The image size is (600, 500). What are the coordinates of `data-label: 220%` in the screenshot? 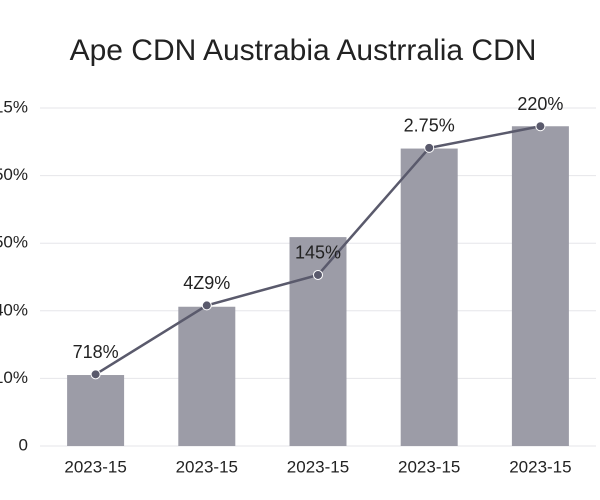 It's located at (540, 104).